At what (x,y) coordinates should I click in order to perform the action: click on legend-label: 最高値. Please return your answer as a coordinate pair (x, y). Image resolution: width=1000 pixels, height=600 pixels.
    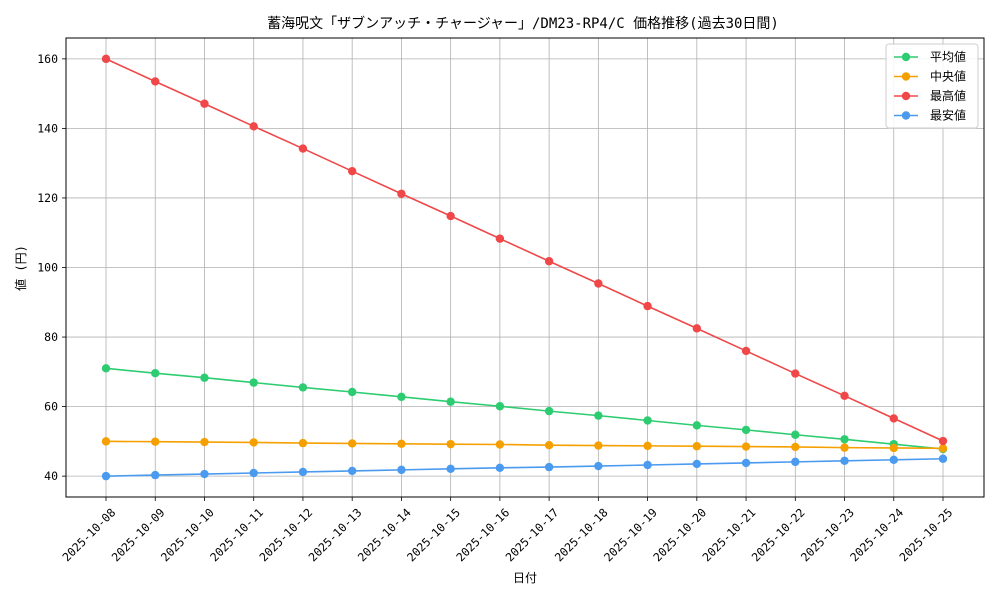
    Looking at the image, I should click on (948, 95).